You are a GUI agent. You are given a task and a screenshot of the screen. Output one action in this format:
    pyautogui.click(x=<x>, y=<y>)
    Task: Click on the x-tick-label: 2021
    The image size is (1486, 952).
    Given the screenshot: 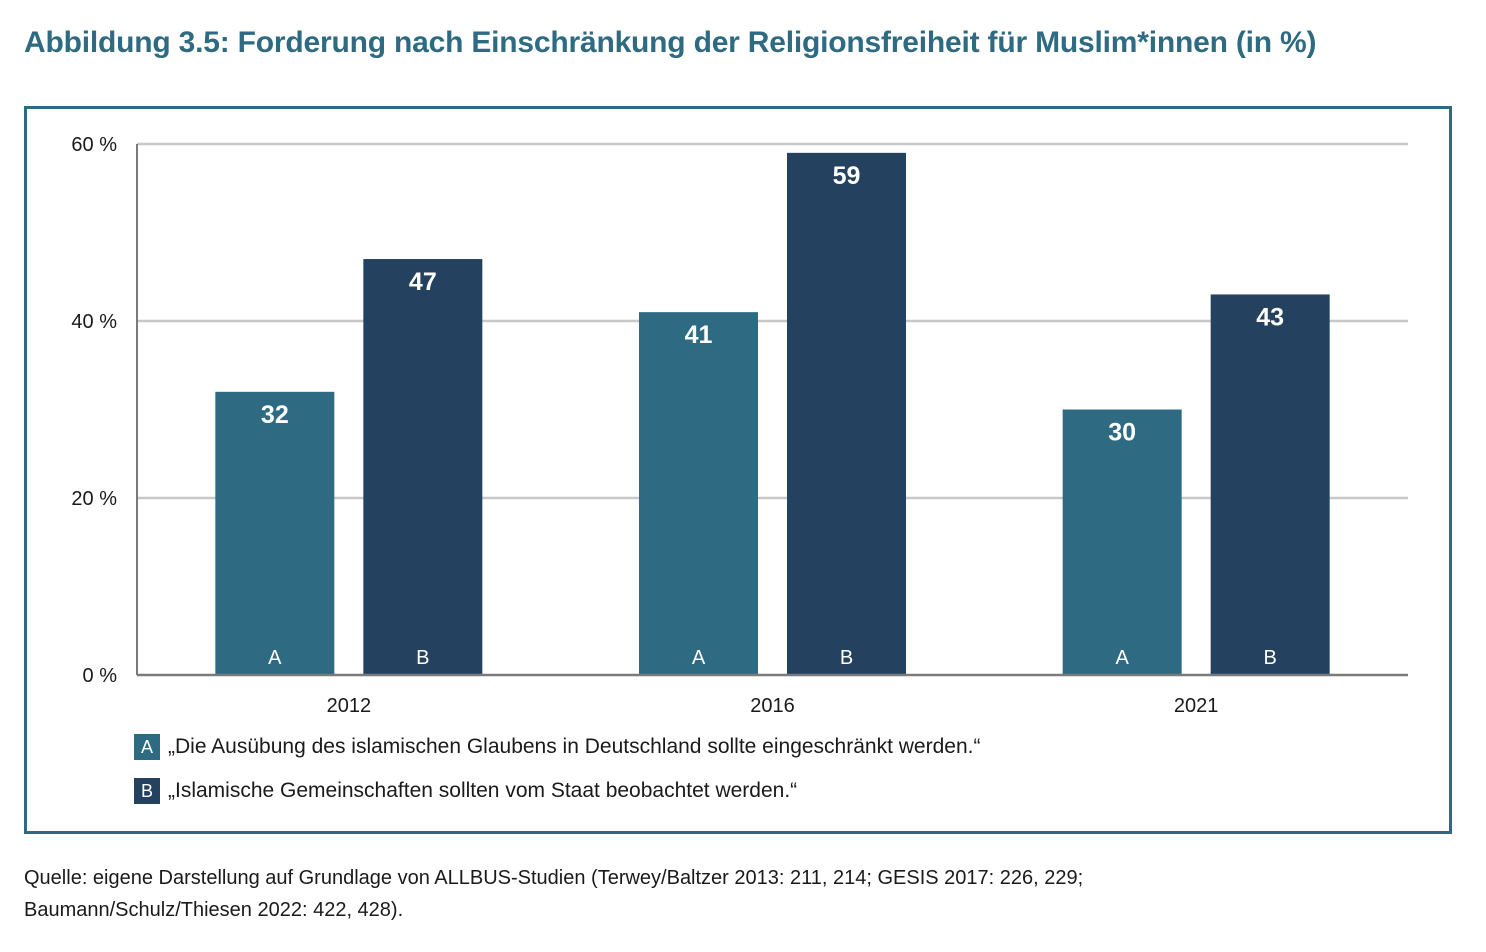 What is the action you would take?
    pyautogui.click(x=1196, y=706)
    